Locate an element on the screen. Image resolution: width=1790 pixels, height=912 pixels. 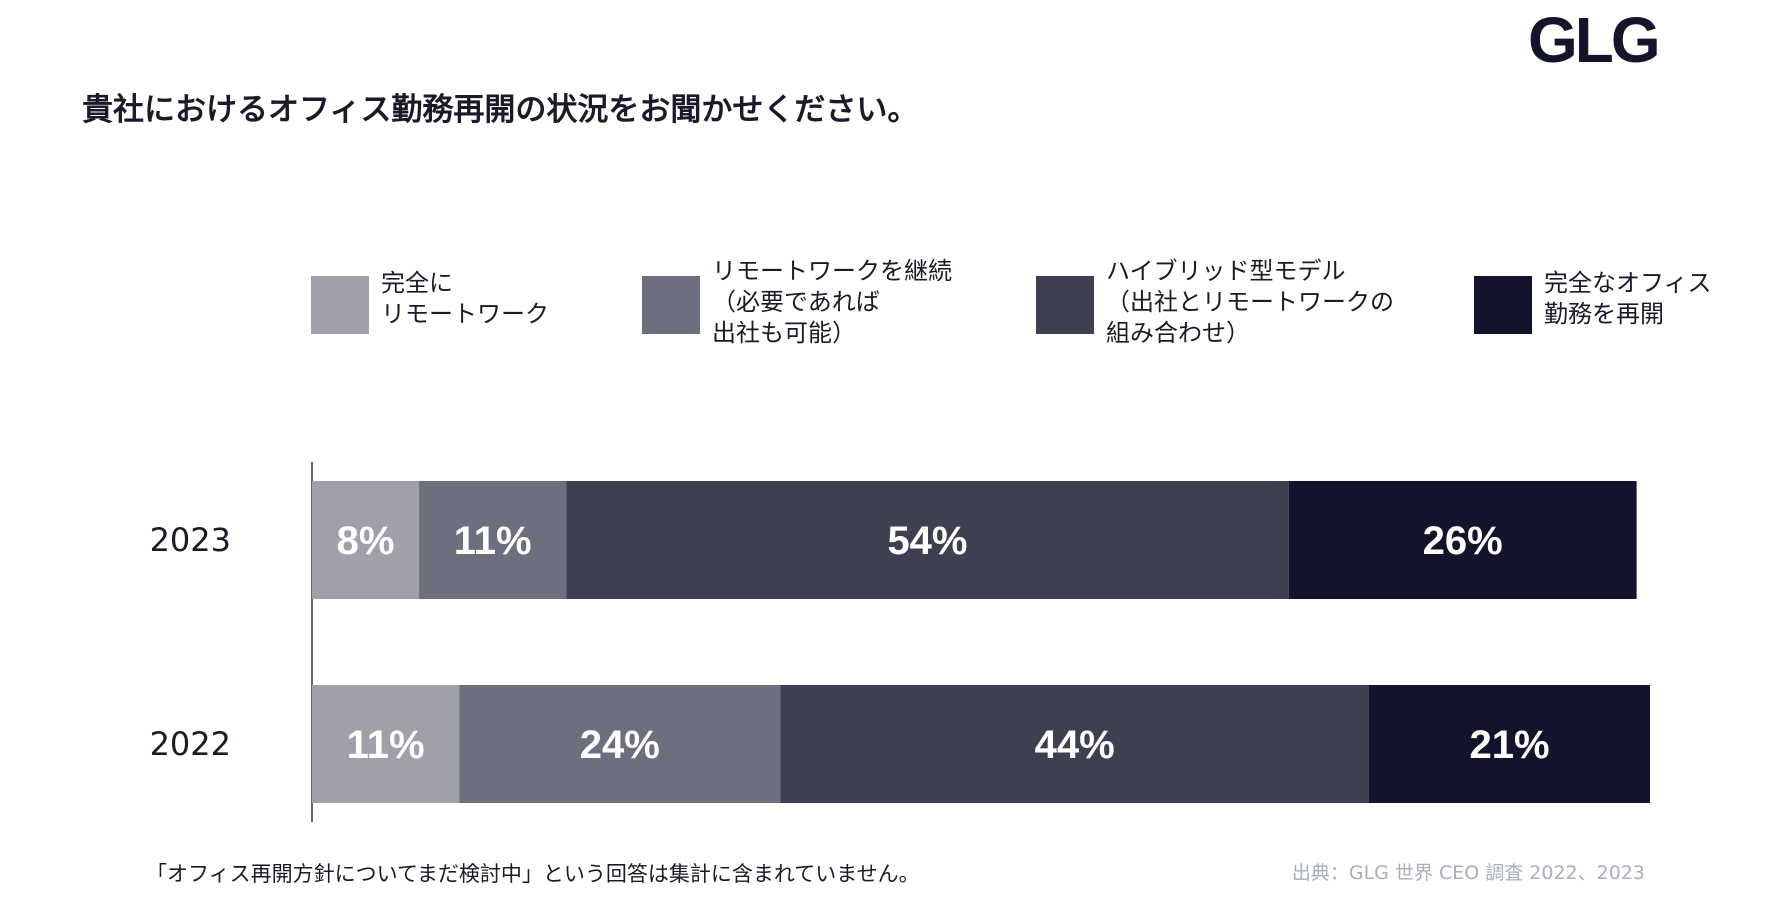
glg-logo: GLG is located at coordinates (1594, 40).